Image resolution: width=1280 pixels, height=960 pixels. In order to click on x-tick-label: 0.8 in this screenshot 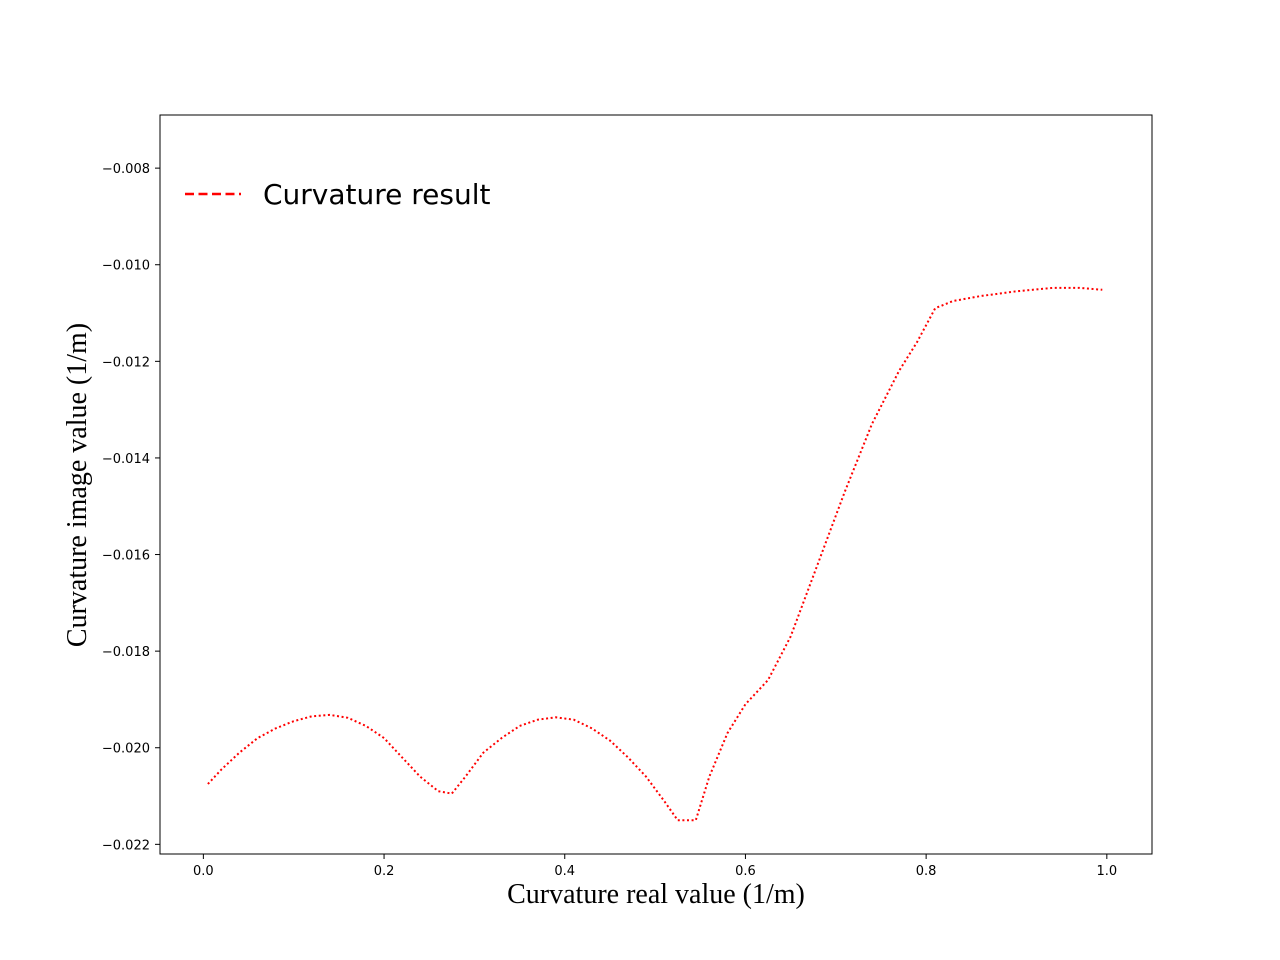, I will do `click(926, 871)`.